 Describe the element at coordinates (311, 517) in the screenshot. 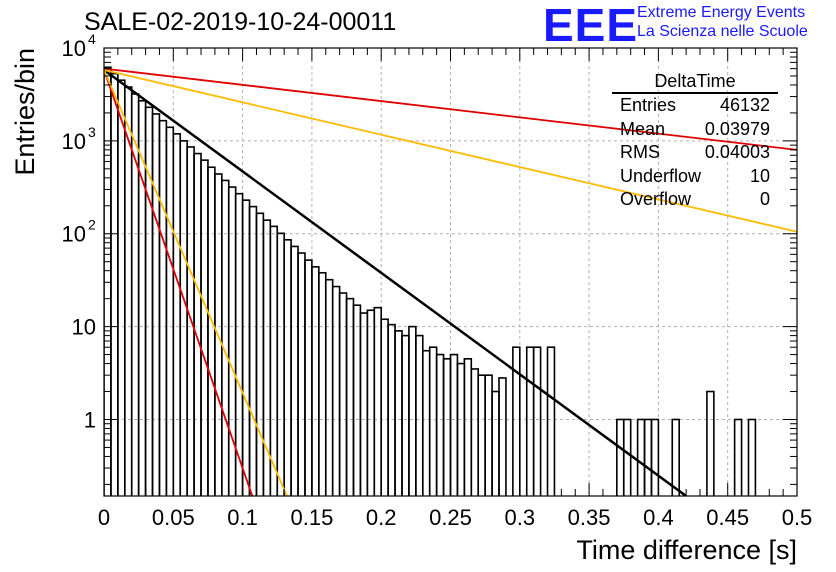

I see `x-tick-label: 0.15` at that location.